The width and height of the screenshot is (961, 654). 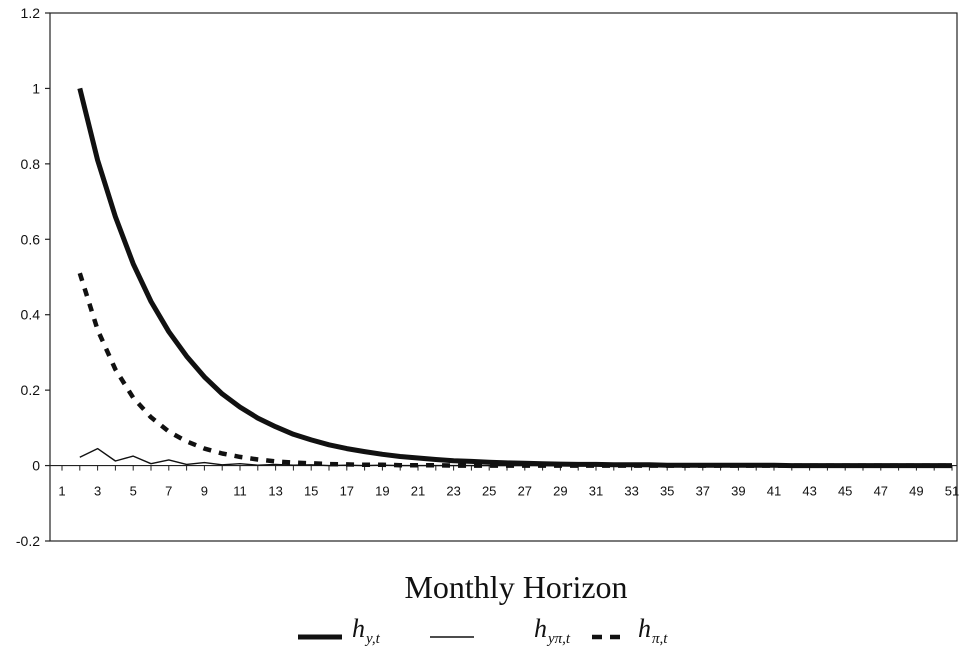 I want to click on x-tick-label: 27, so click(x=525, y=491).